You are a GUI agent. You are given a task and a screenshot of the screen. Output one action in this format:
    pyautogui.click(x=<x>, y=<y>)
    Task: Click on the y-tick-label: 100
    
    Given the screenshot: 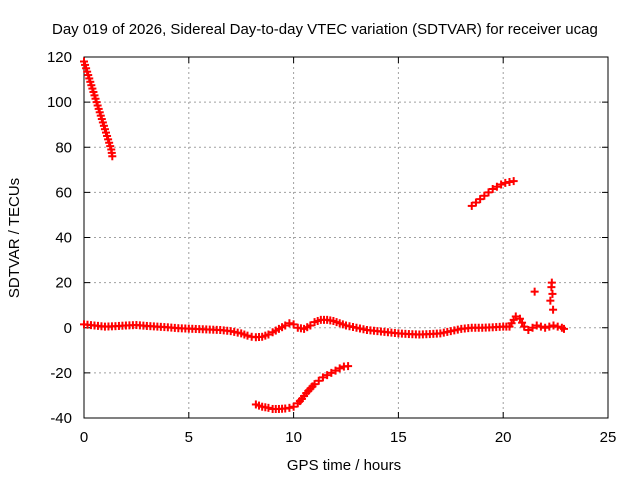 What is the action you would take?
    pyautogui.click(x=59, y=102)
    